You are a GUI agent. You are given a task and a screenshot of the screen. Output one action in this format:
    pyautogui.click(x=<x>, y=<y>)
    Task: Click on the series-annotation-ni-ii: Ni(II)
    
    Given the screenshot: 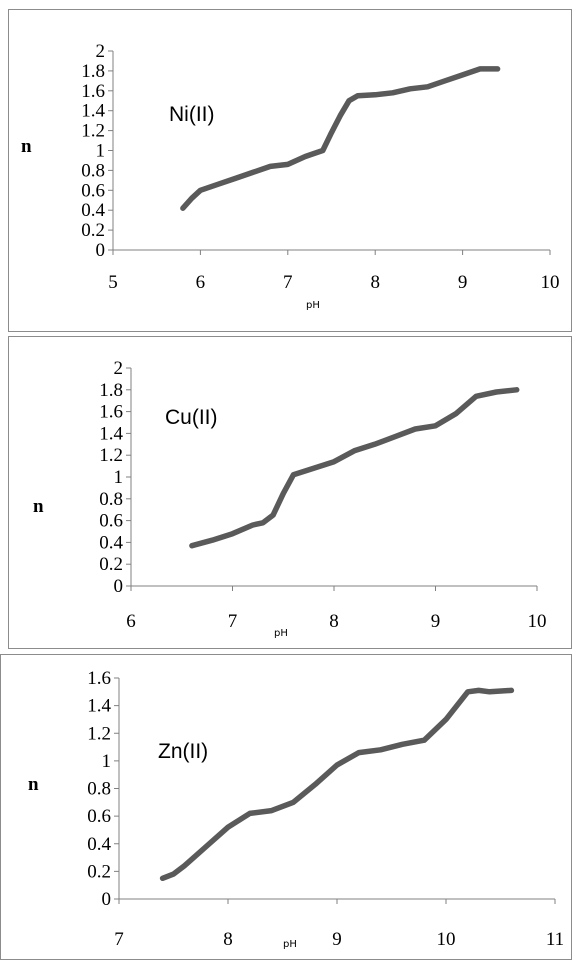 What is the action you would take?
    pyautogui.click(x=192, y=114)
    